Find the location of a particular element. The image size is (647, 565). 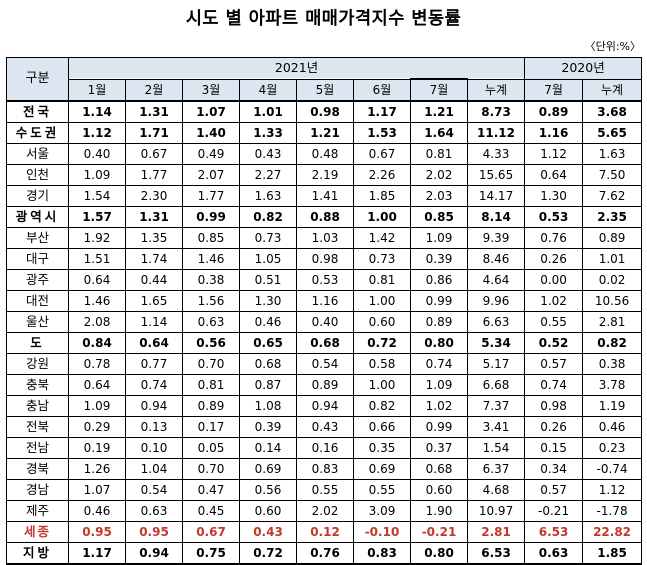

cell-세종-누계: 22.82 is located at coordinates (612, 532).